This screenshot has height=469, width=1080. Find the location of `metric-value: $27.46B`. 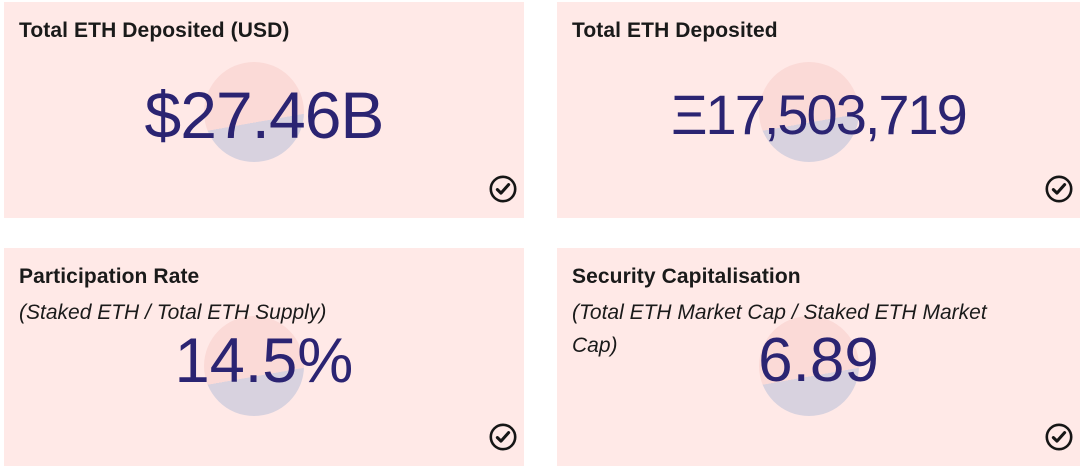

metric-value: $27.46B is located at coordinates (264, 115).